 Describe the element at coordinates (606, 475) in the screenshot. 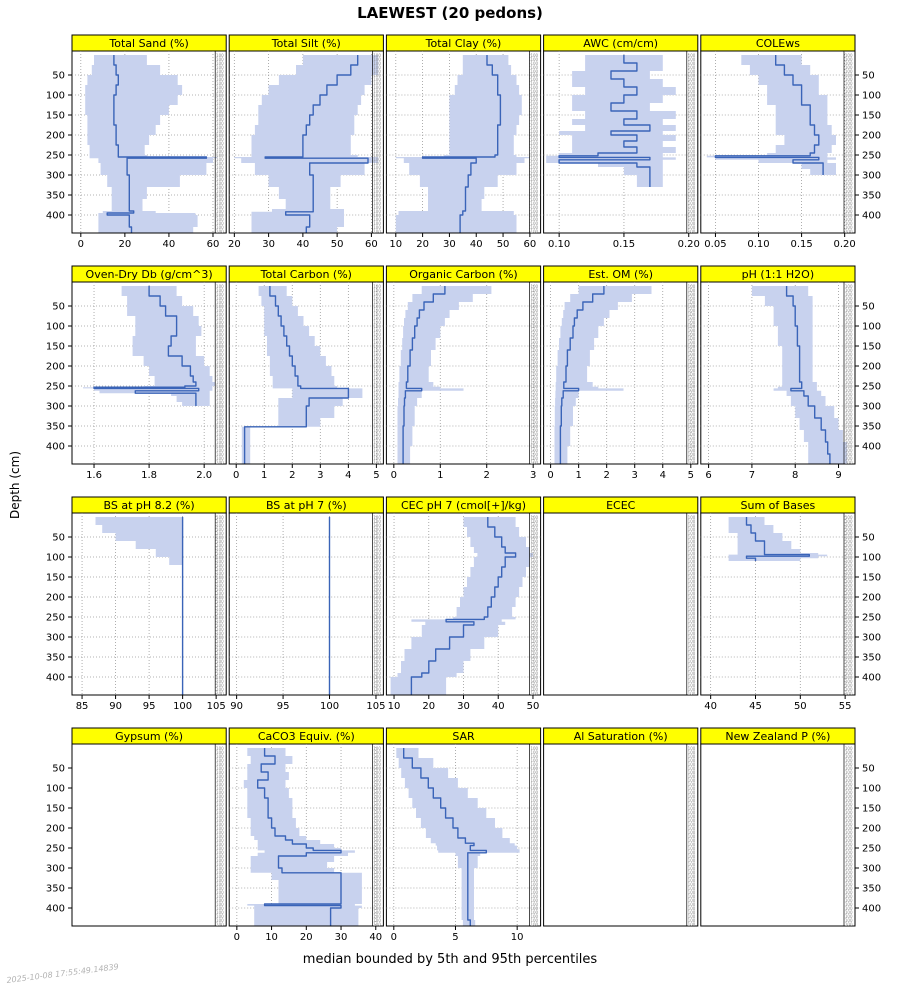

I see `x-tick-label: 2` at that location.